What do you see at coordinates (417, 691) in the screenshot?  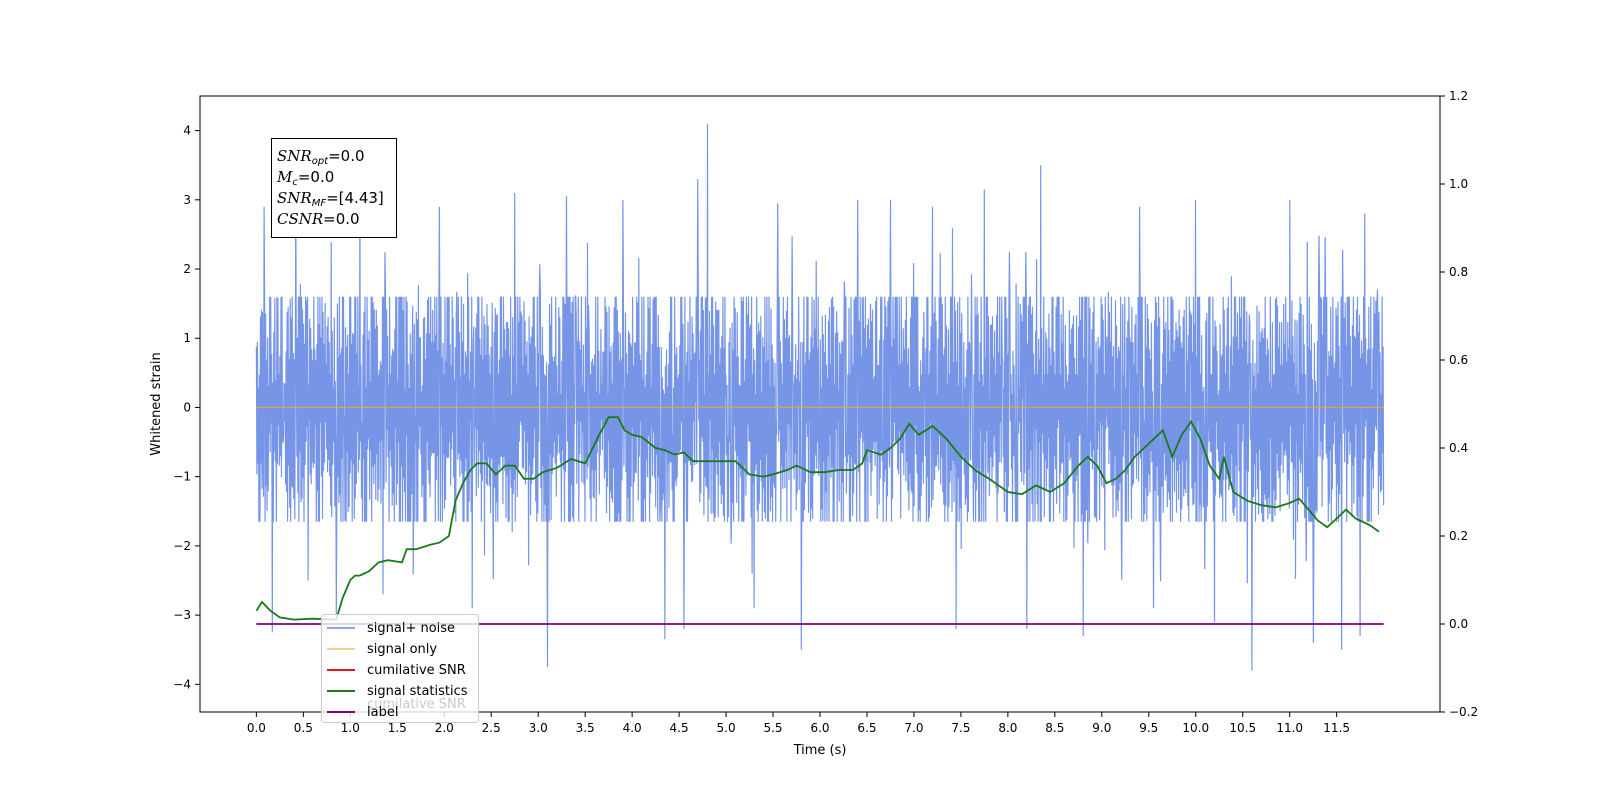 I see `legend-label: signal statistics` at bounding box center [417, 691].